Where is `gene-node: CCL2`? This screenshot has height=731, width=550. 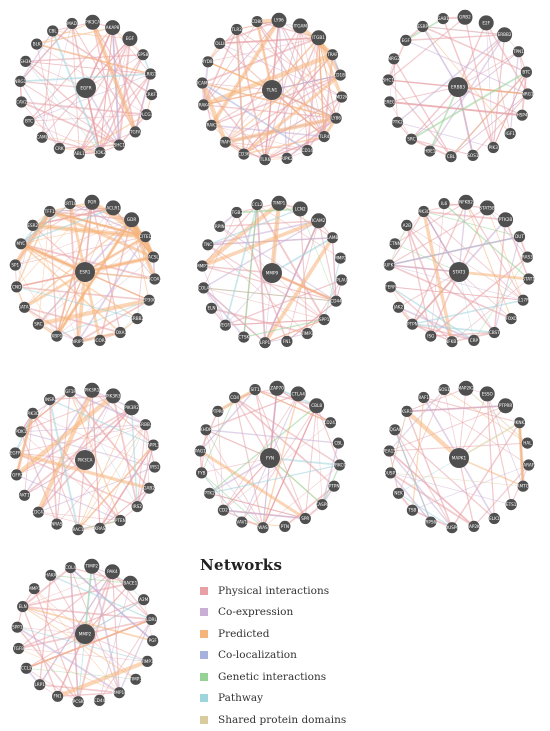
gene-node: CCL2 is located at coordinates (26, 668).